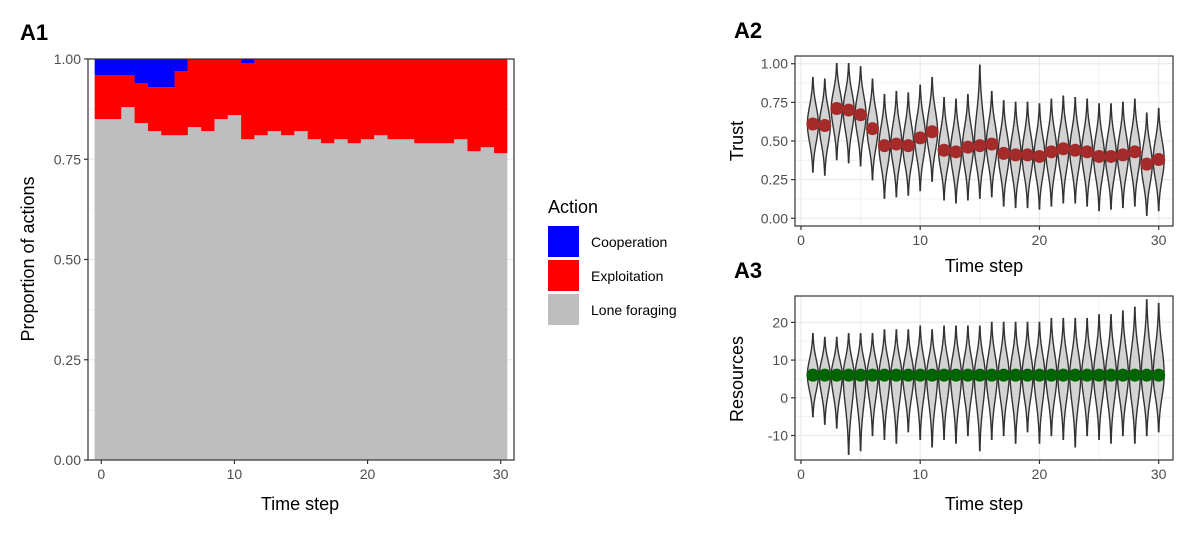 This screenshot has width=1200, height=535. What do you see at coordinates (737, 379) in the screenshot?
I see `a3-y-axis-title: Resources` at bounding box center [737, 379].